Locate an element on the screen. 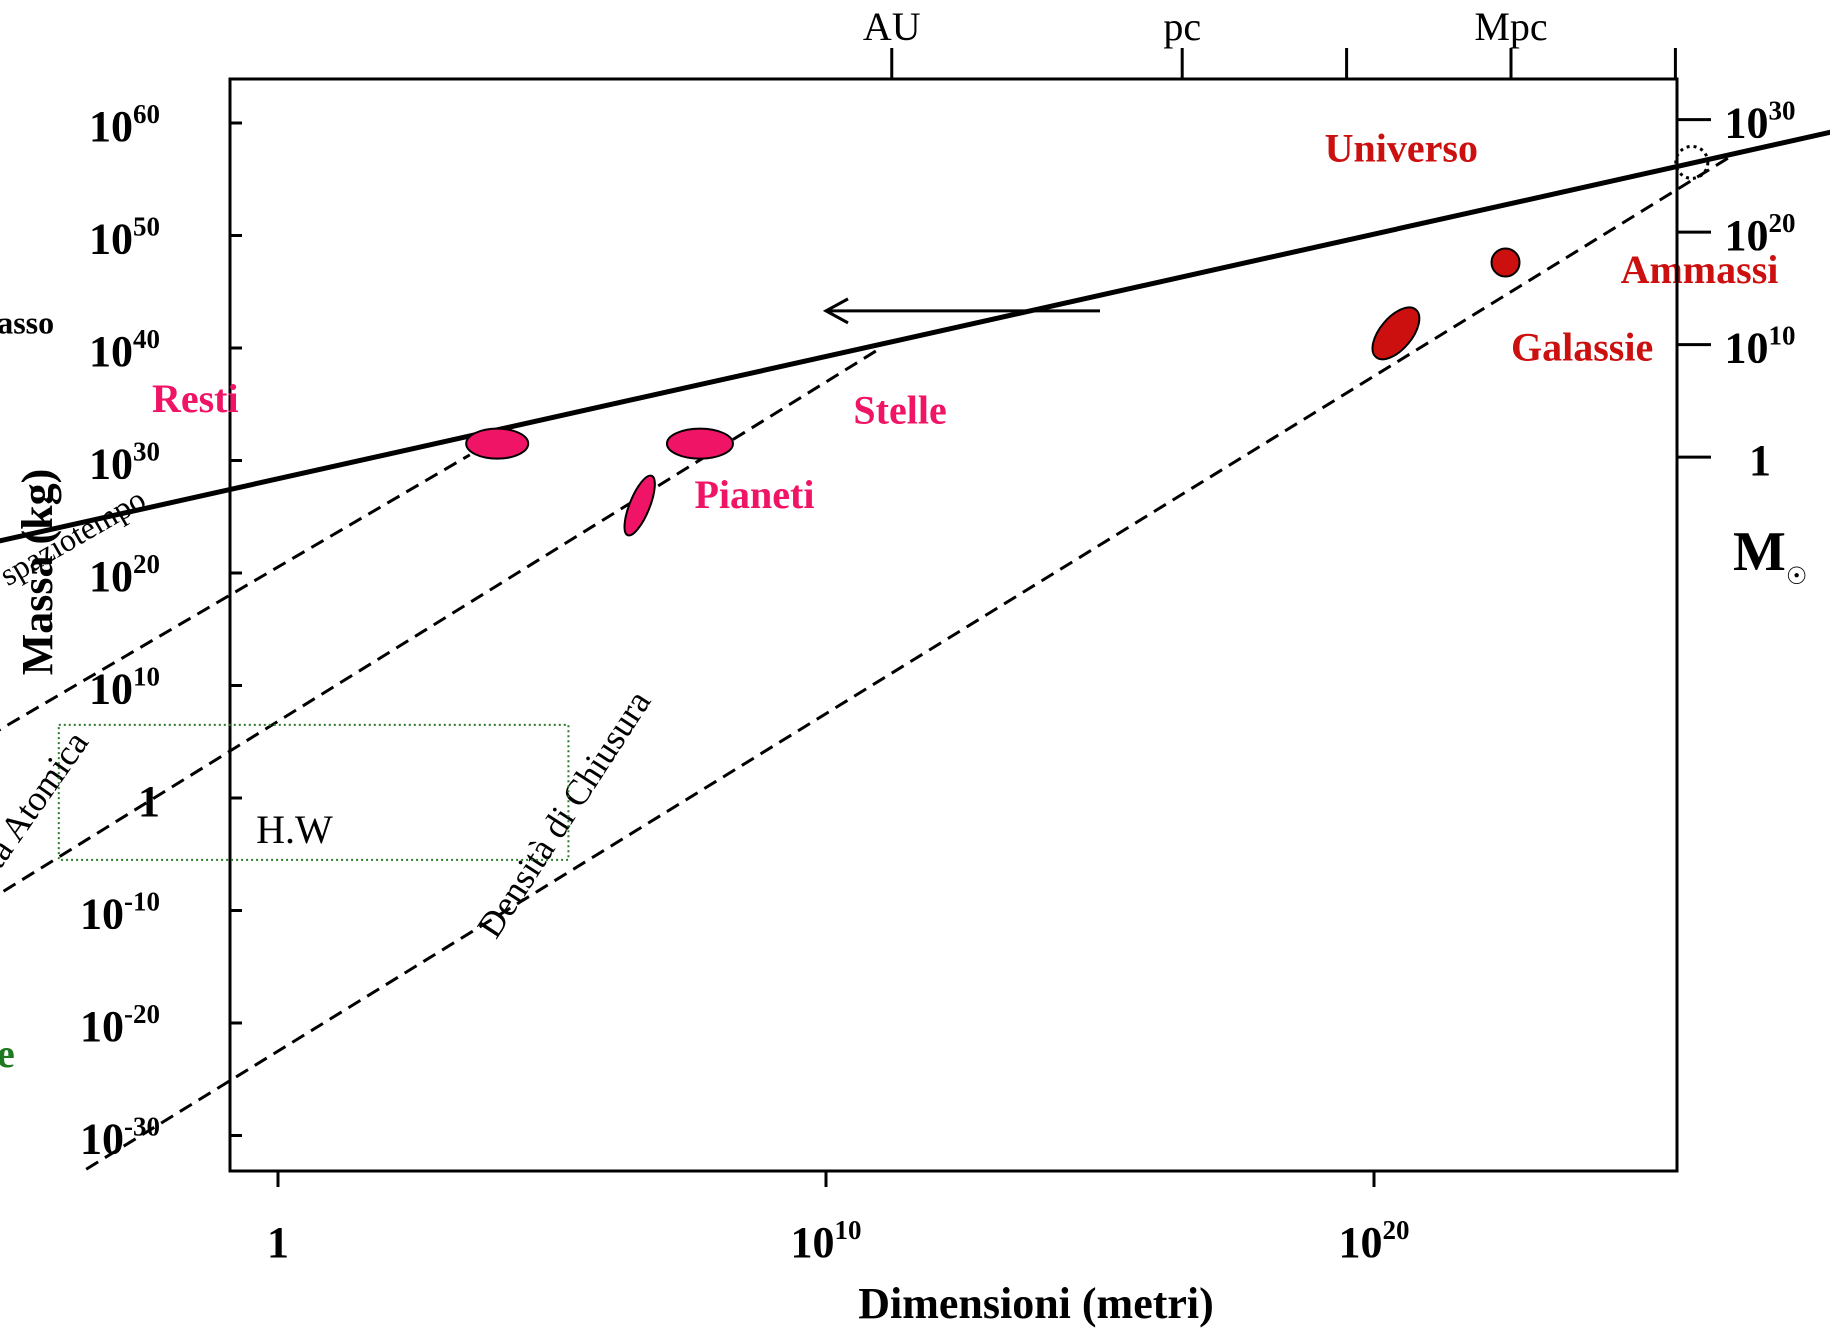  y-tick-label-exp: -10 is located at coordinates (142, 902).